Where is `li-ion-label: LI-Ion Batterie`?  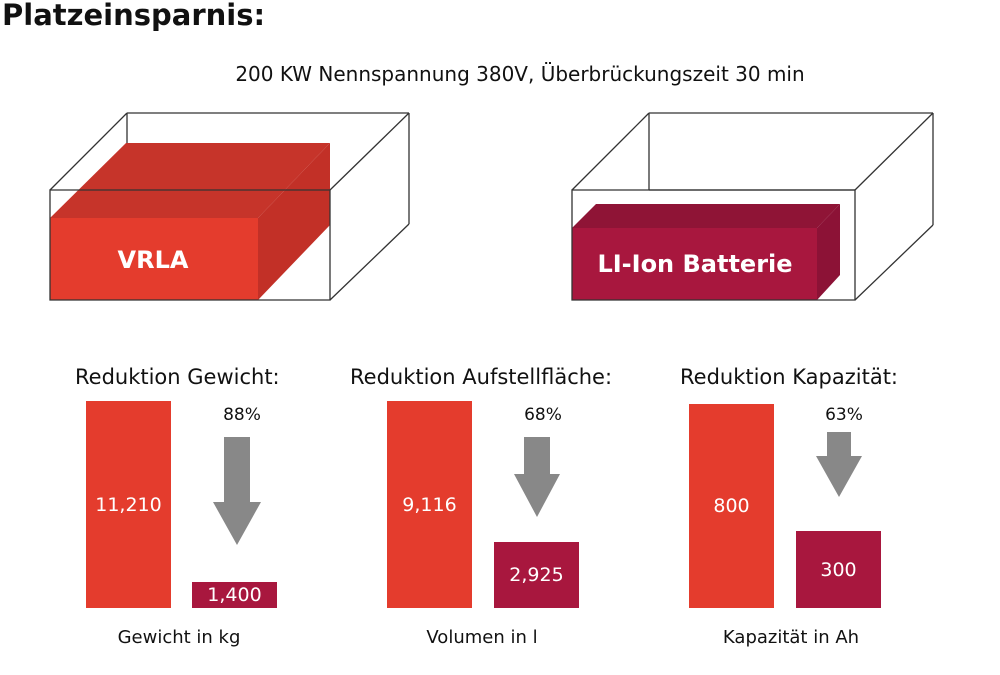 li-ion-label: LI-Ion Batterie is located at coordinates (694, 264).